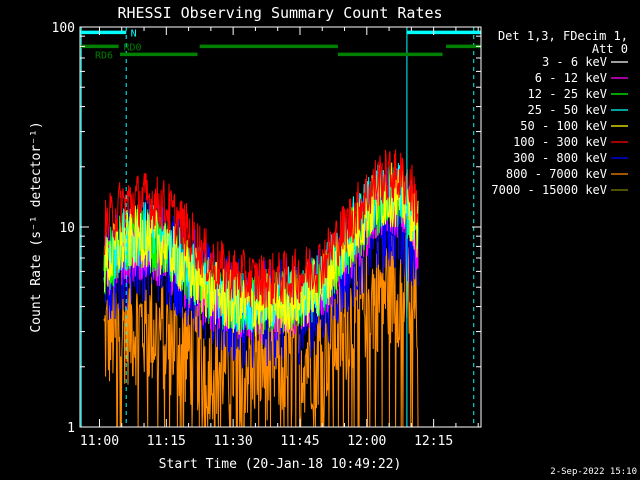  What do you see at coordinates (99, 441) in the screenshot?
I see `x-tick-label: 11:00` at bounding box center [99, 441].